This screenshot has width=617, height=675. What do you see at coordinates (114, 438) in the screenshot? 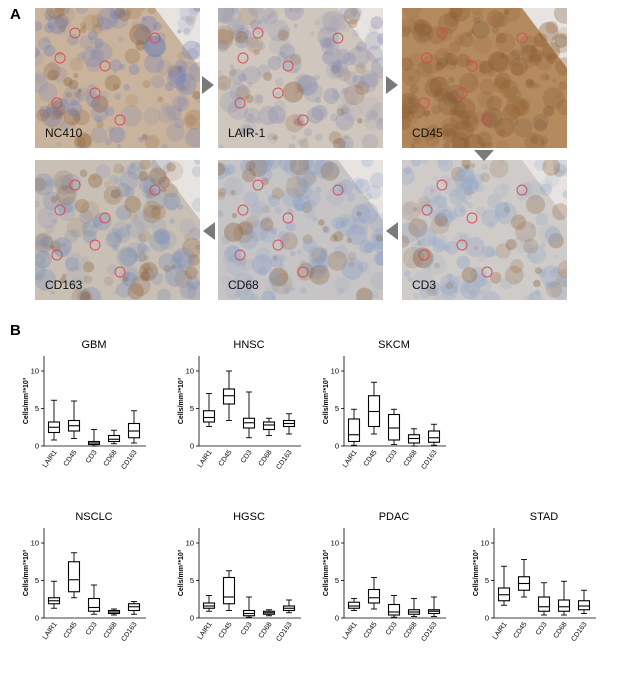
I see `box-cd68` at bounding box center [114, 438].